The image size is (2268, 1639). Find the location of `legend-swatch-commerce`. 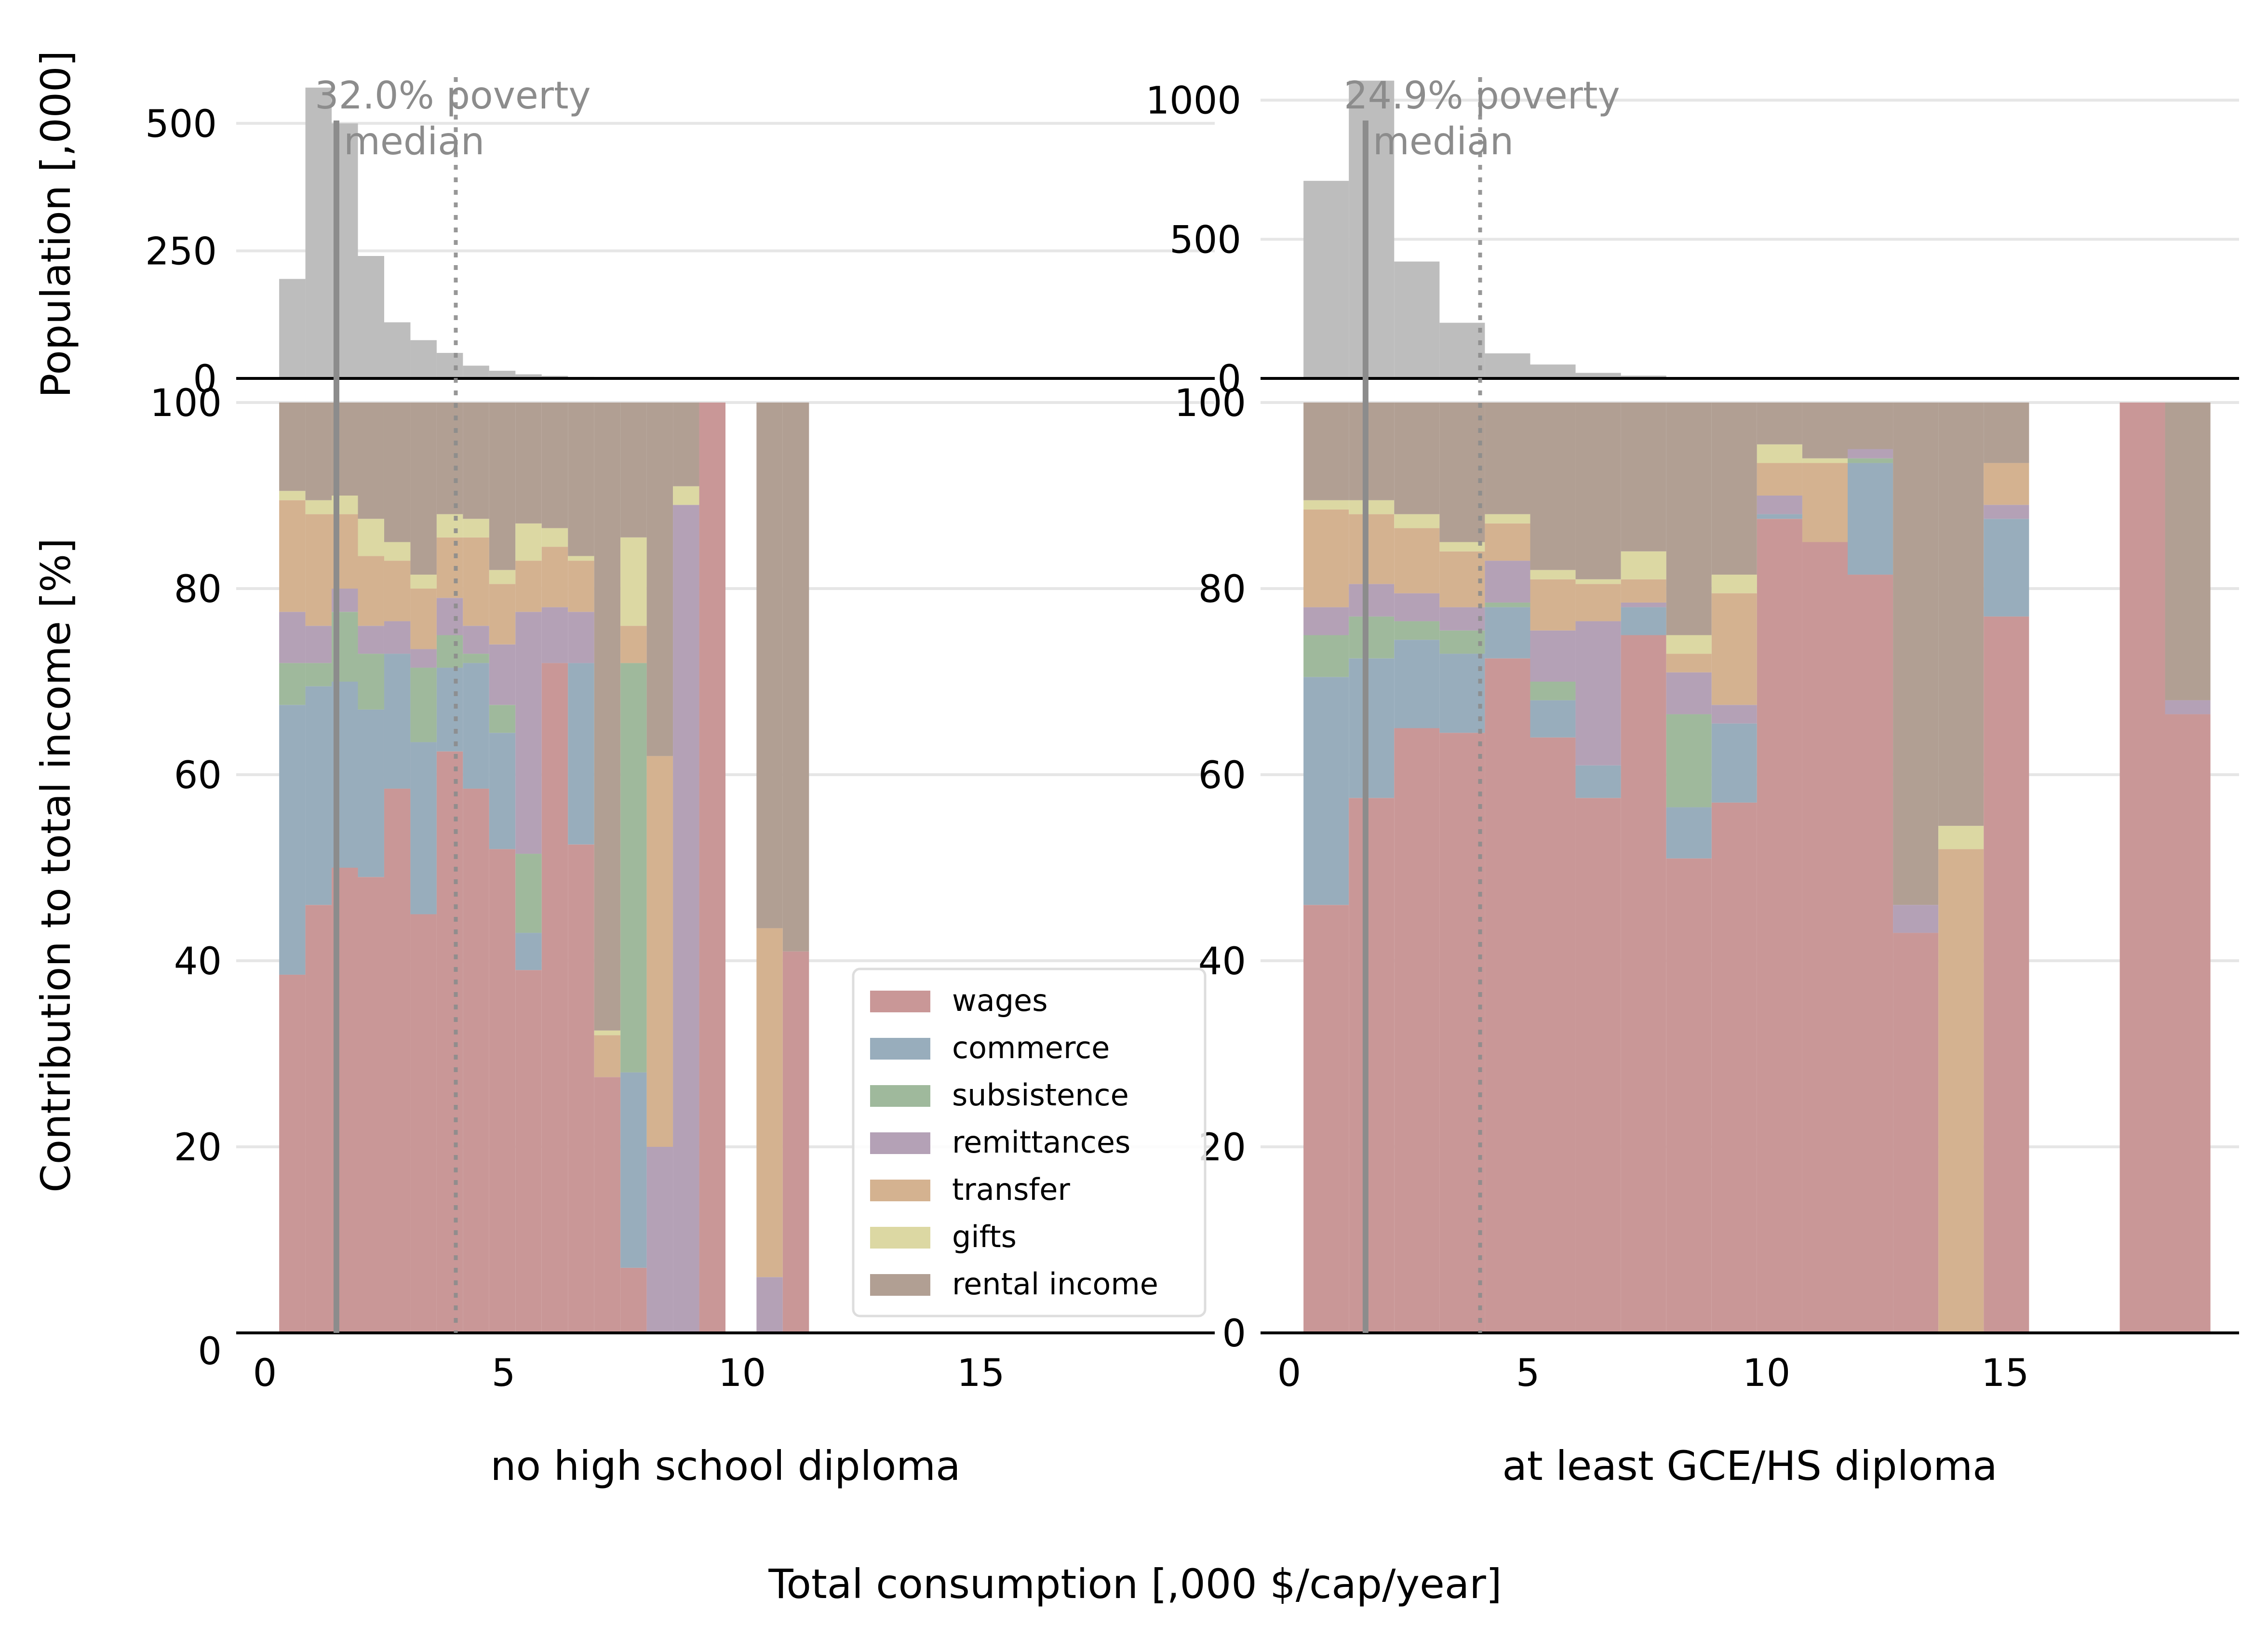

legend-swatch-commerce is located at coordinates (900, 1049).